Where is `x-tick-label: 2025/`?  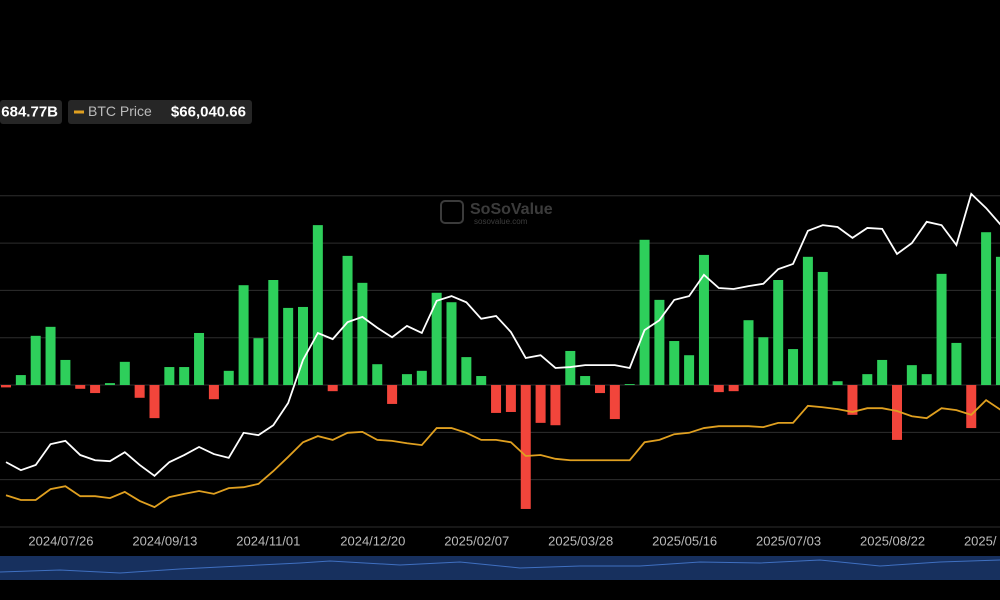
x-tick-label: 2025/ is located at coordinates (980, 540).